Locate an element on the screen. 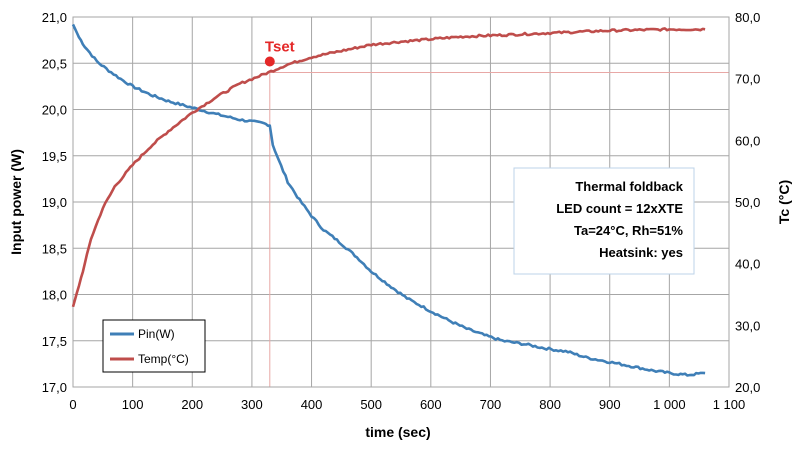 The height and width of the screenshot is (449, 800). info-box-frame is located at coordinates (604, 221).